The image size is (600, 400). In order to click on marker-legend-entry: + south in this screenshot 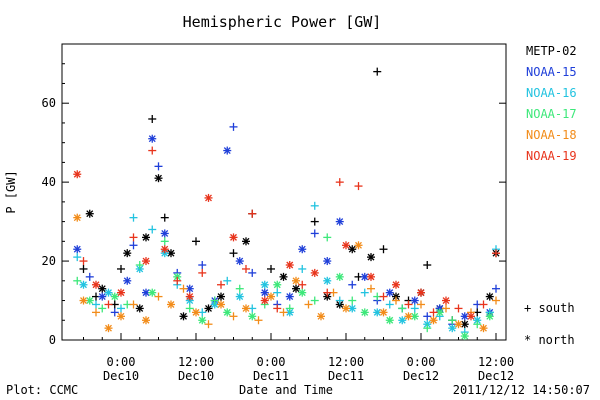, I will do `click(549, 308)`.